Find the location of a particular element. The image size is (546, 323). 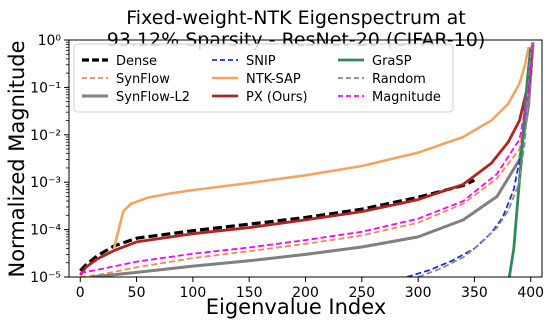

x-tick-label: 250 is located at coordinates (361, 293).